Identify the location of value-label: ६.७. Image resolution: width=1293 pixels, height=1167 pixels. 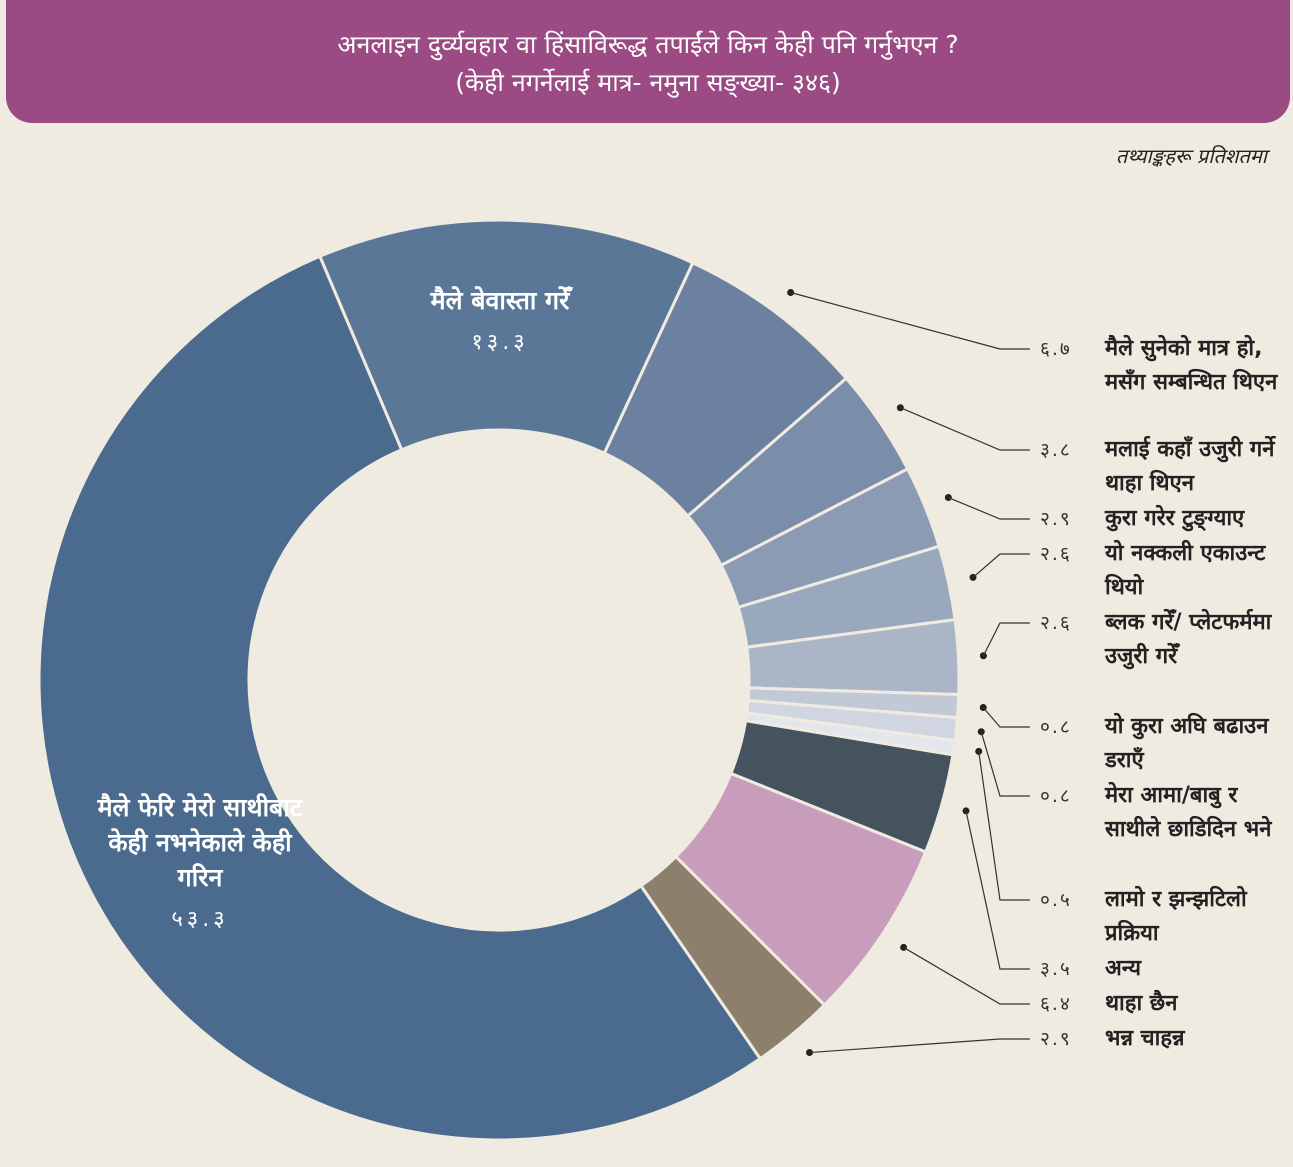
(1056, 349).